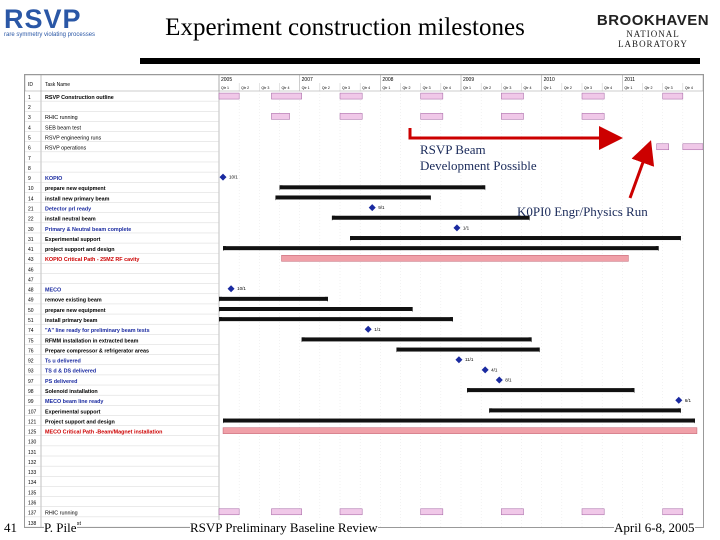  I want to click on row-task-name: SEB beam test, so click(63, 128).